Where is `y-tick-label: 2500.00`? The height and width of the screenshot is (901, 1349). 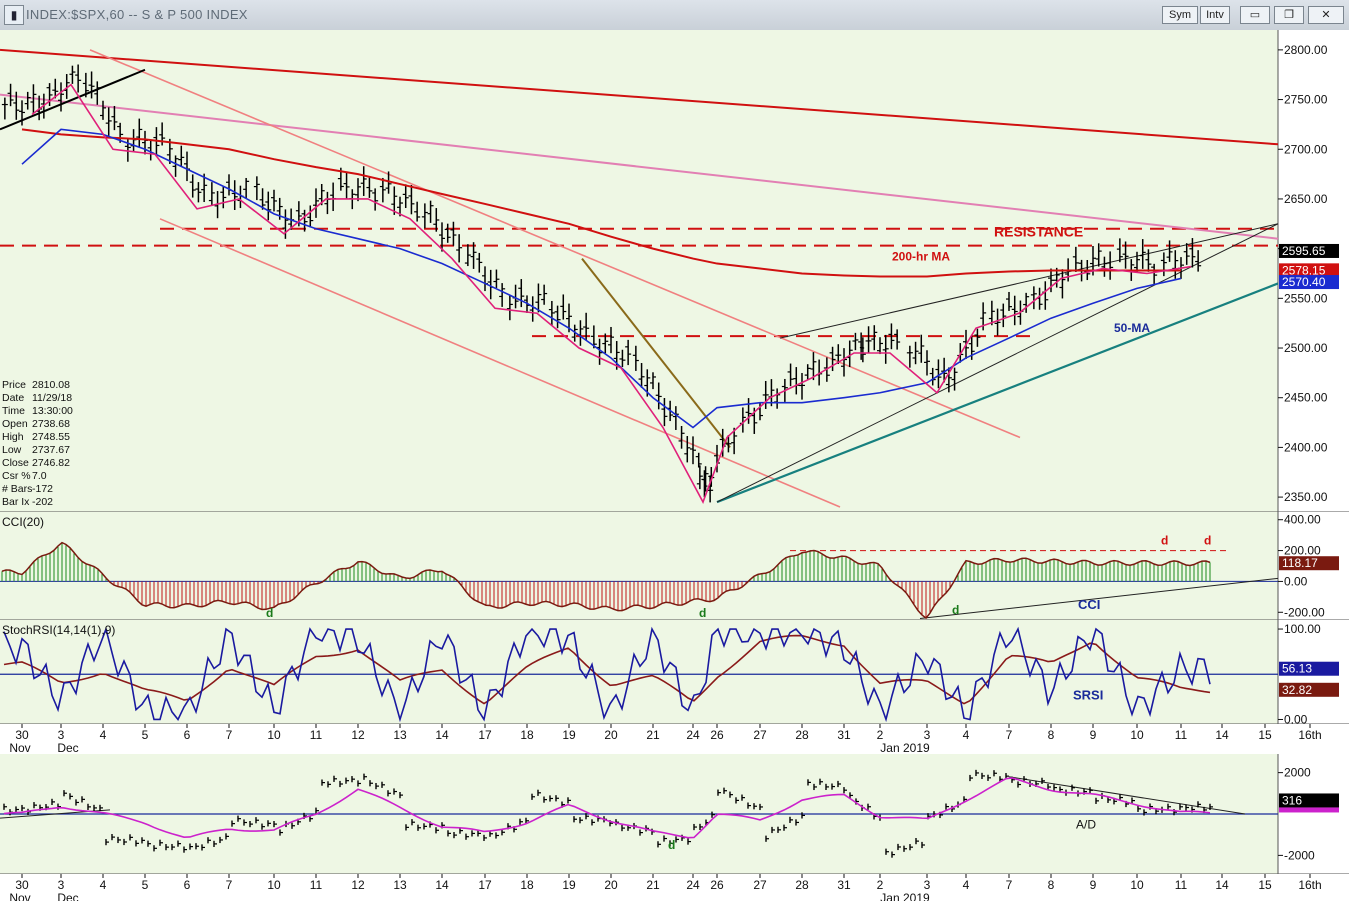
y-tick-label: 2500.00 is located at coordinates (1306, 348).